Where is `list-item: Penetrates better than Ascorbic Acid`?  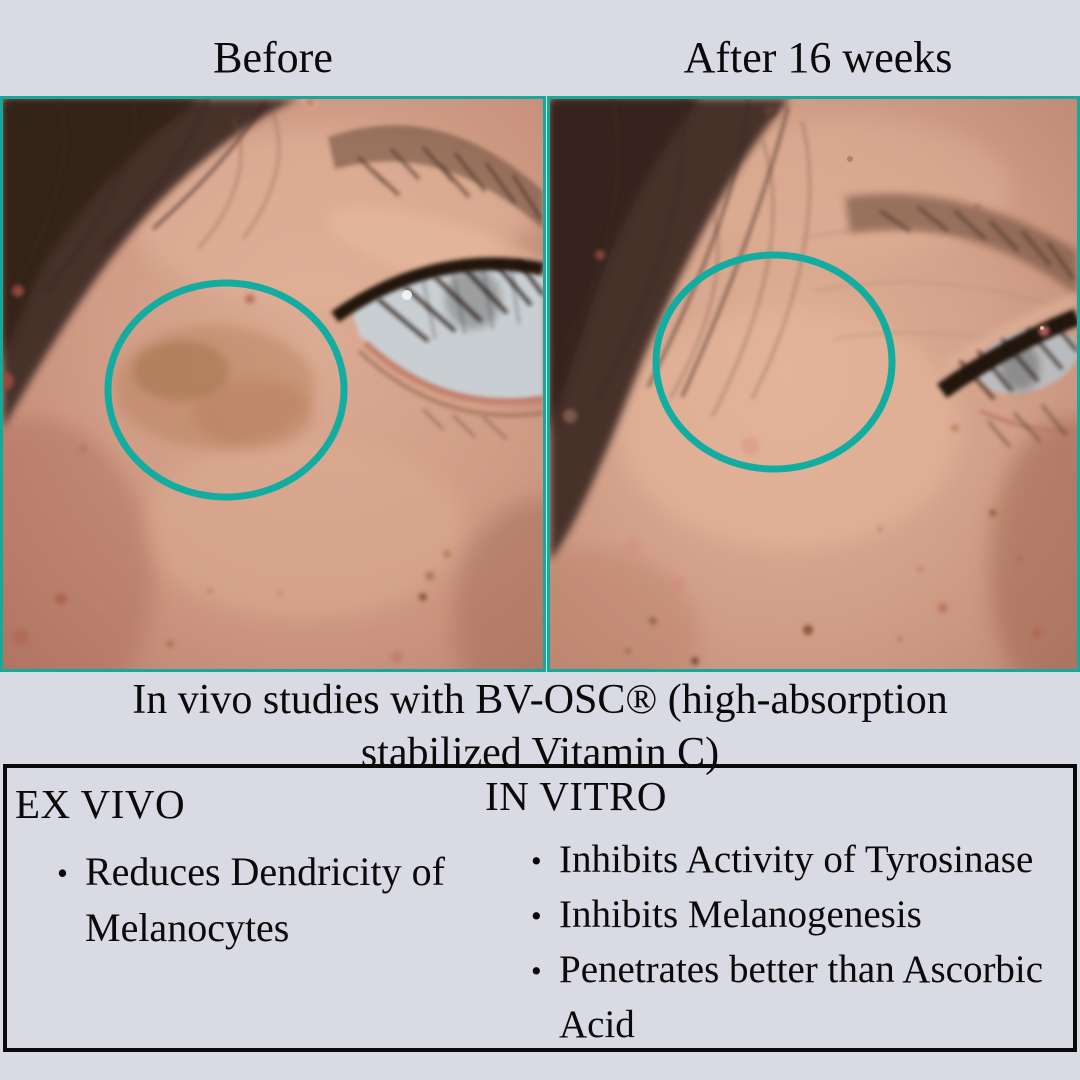 list-item: Penetrates better than Ascorbic Acid is located at coordinates (782, 997).